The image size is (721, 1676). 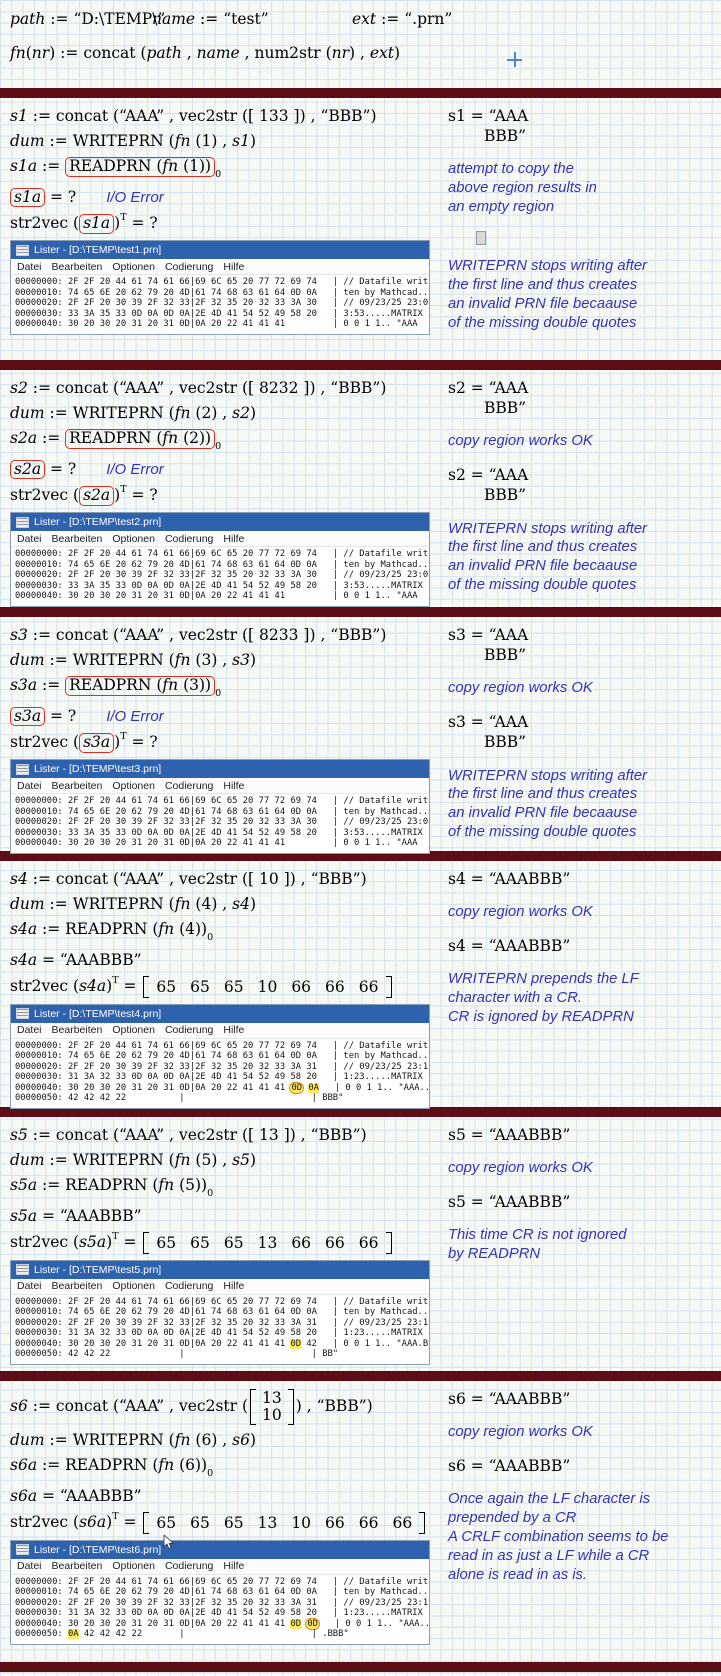 What do you see at coordinates (229, 660) in the screenshot?
I see `math-region: dum := WRITEPRN (fn (3) , s3)` at bounding box center [229, 660].